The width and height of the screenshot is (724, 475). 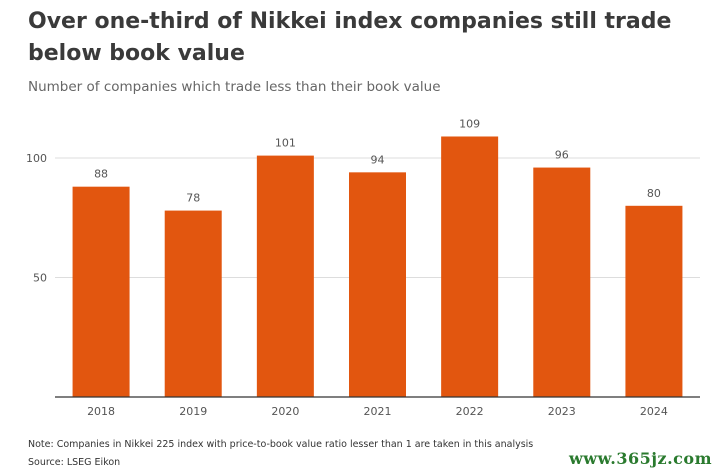 What do you see at coordinates (654, 411) in the screenshot?
I see `x-tick-label: 2024` at bounding box center [654, 411].